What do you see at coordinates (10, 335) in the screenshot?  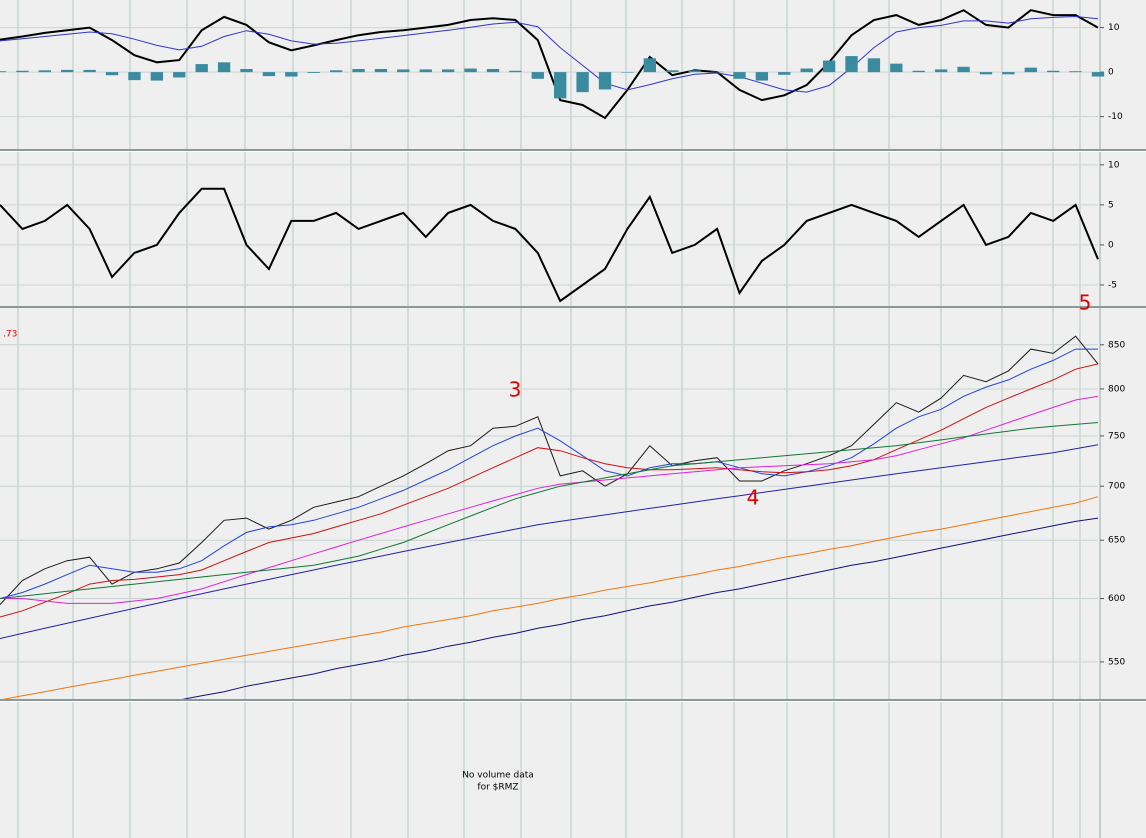 I see `annotation: .73` at bounding box center [10, 335].